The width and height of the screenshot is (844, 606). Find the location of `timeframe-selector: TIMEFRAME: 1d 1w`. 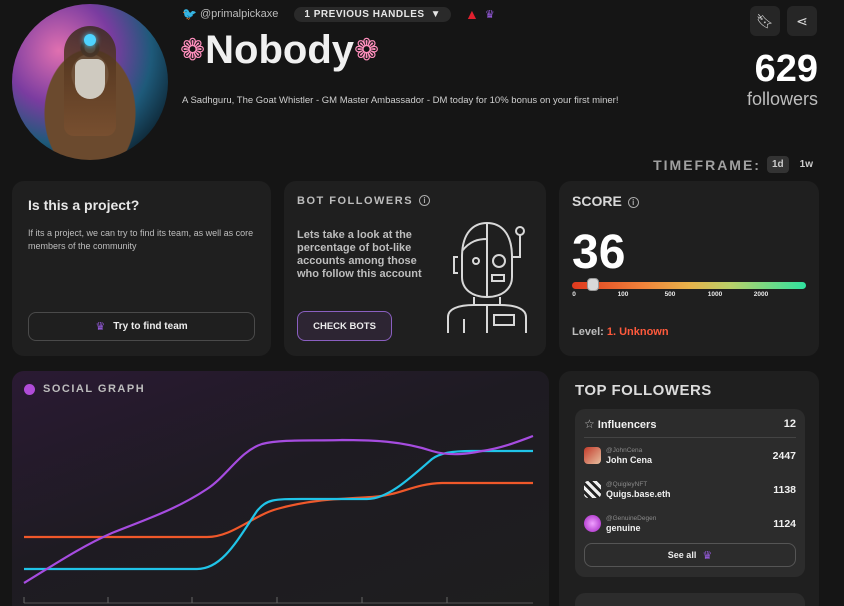

timeframe-selector: TIMEFRAME: 1d 1w is located at coordinates (735, 164).